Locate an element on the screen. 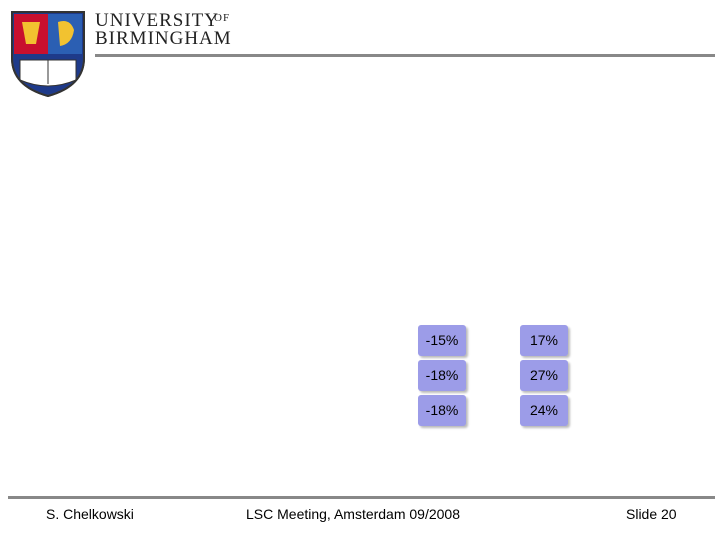 Image resolution: width=720 pixels, height=540 pixels. table-cell: -15% is located at coordinates (442, 340).